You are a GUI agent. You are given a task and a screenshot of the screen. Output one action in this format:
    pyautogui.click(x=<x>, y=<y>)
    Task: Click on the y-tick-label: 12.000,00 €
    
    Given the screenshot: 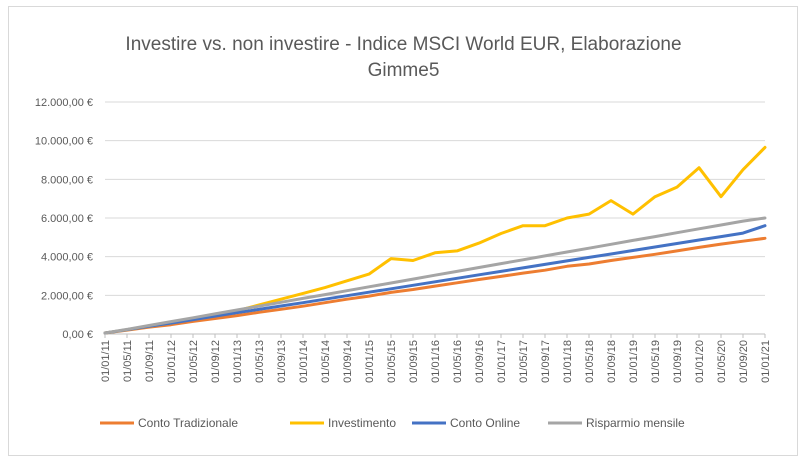 What is the action you would take?
    pyautogui.click(x=64, y=103)
    